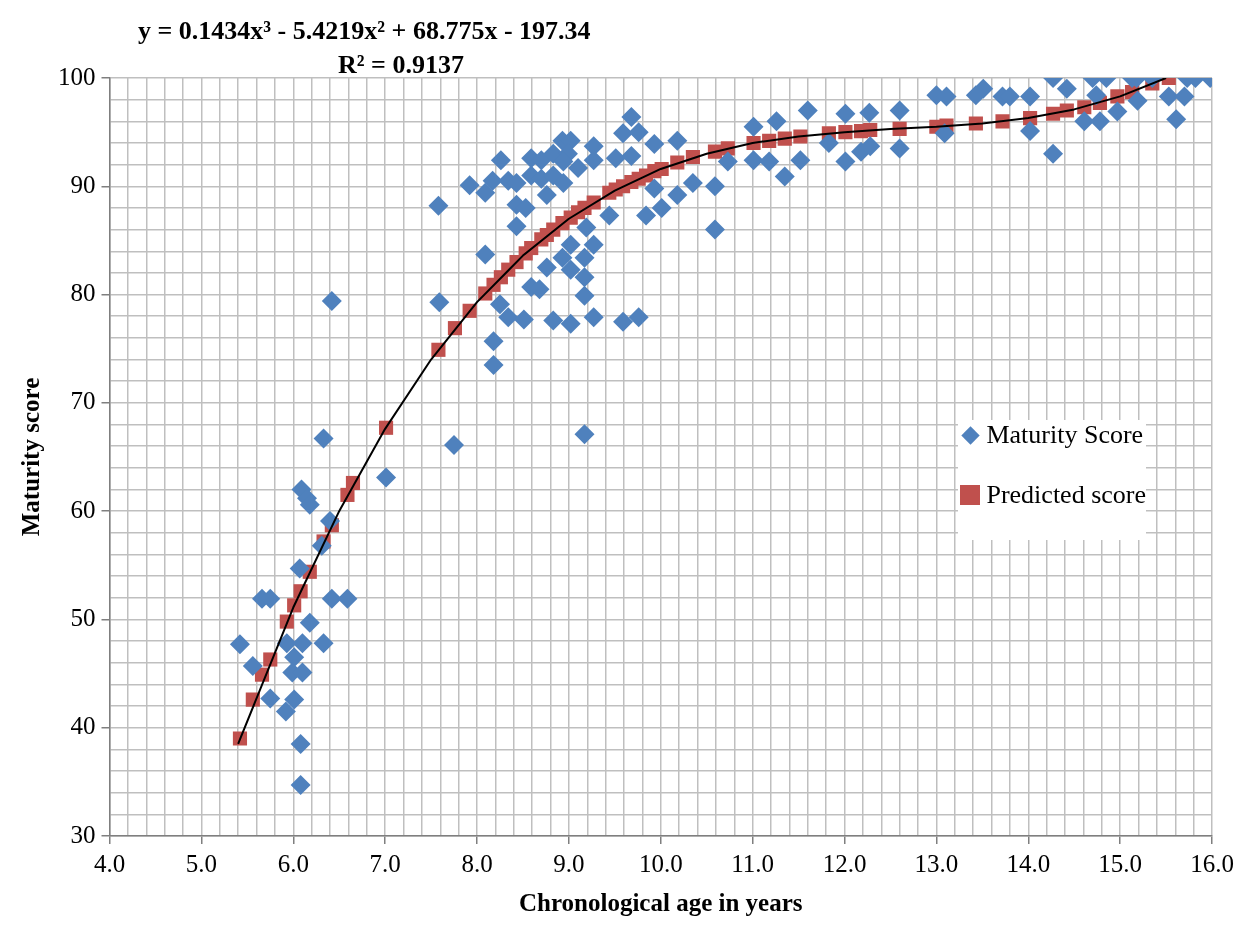 This screenshot has width=1250, height=932. I want to click on x-tick-label: 7.0, so click(385, 863).